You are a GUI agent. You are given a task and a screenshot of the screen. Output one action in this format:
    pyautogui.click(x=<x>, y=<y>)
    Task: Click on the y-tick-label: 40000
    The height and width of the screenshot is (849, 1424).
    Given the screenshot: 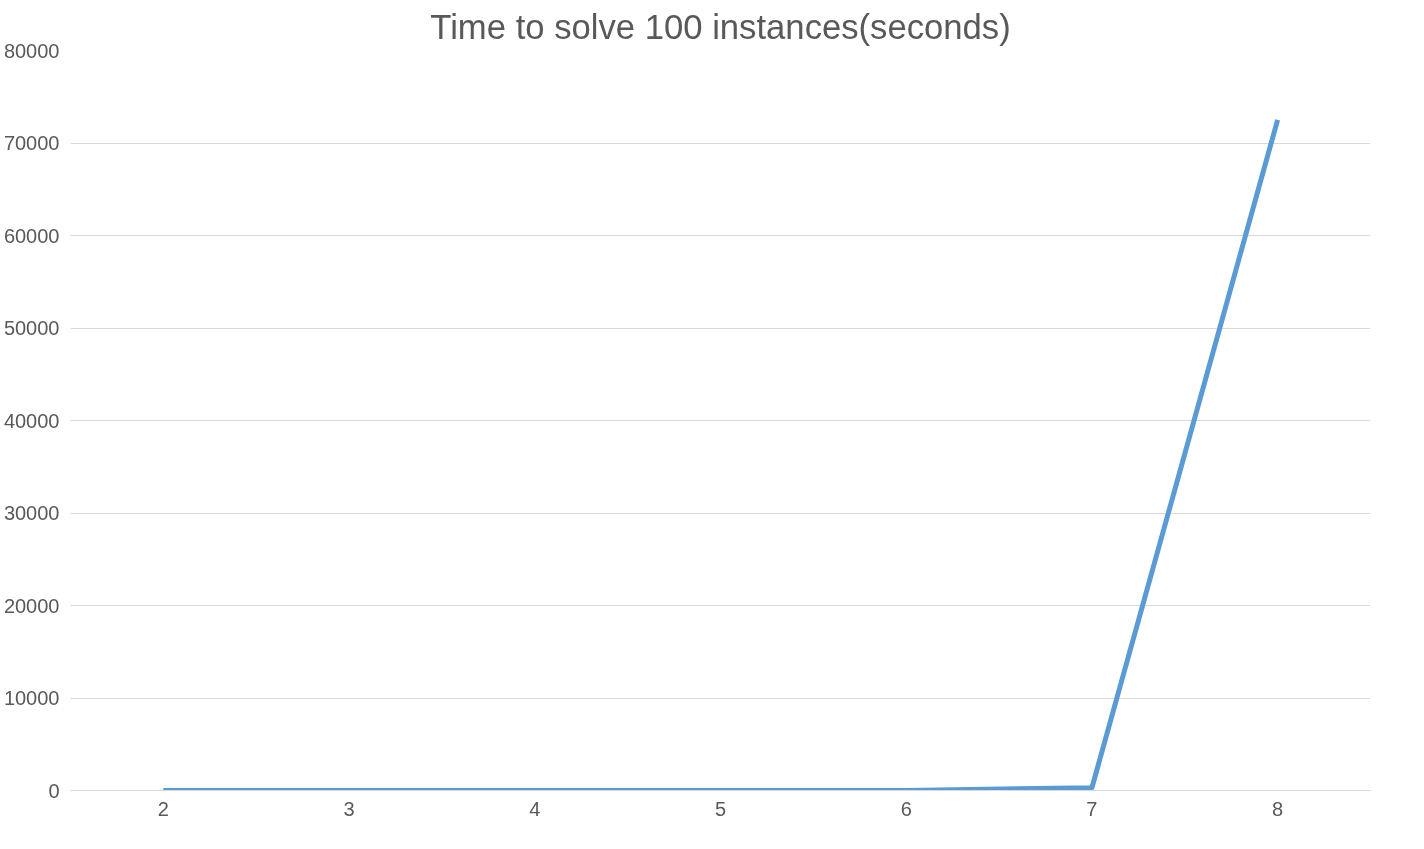 What is the action you would take?
    pyautogui.click(x=31, y=420)
    